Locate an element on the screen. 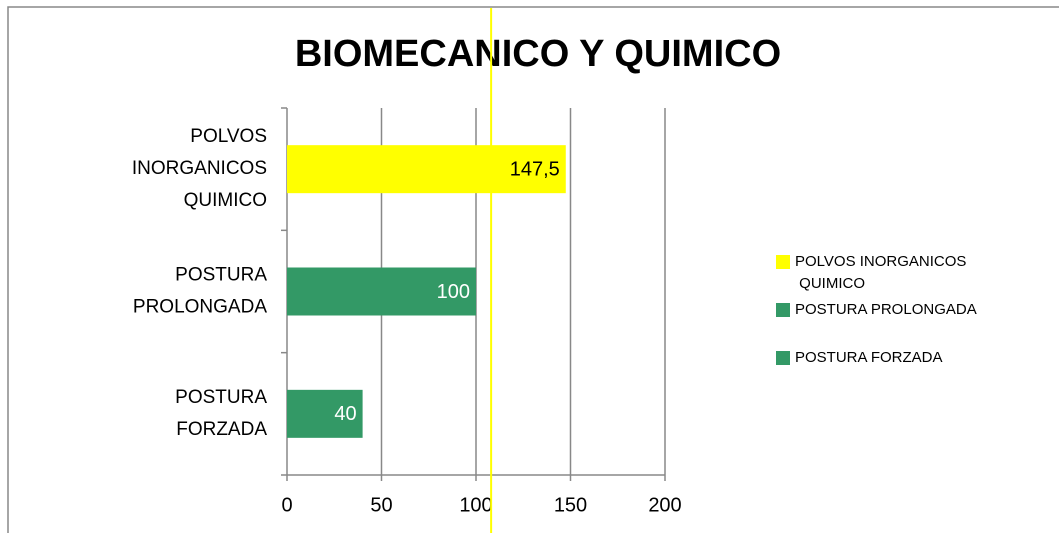 Image resolution: width=1059 pixels, height=533 pixels. value-label: 147,5 is located at coordinates (535, 169).